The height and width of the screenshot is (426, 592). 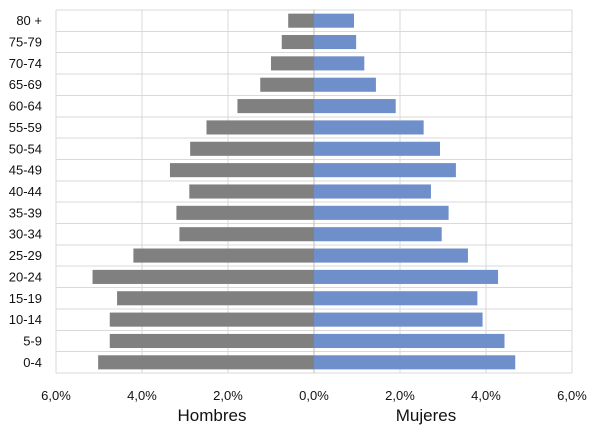 What do you see at coordinates (25, 84) in the screenshot?
I see `category-label: 65-69` at bounding box center [25, 84].